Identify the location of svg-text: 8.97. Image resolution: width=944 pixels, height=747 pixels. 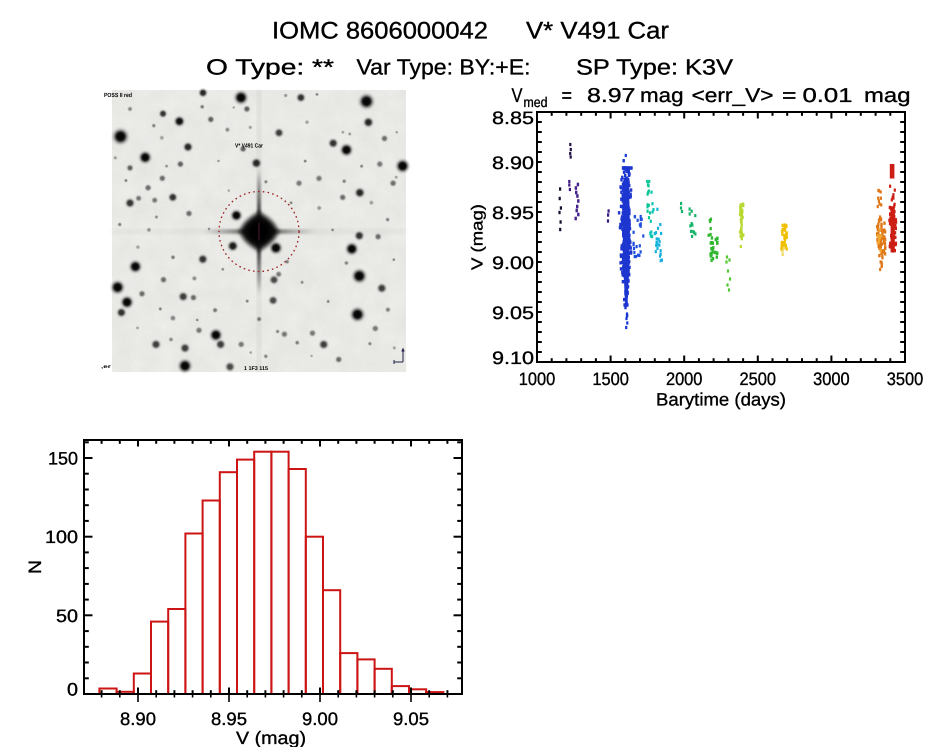
(611, 96).